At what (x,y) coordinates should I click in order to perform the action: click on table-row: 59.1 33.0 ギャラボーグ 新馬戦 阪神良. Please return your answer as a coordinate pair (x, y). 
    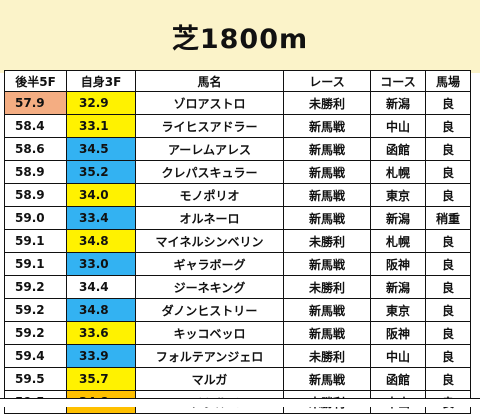
    Looking at the image, I should click on (237, 264).